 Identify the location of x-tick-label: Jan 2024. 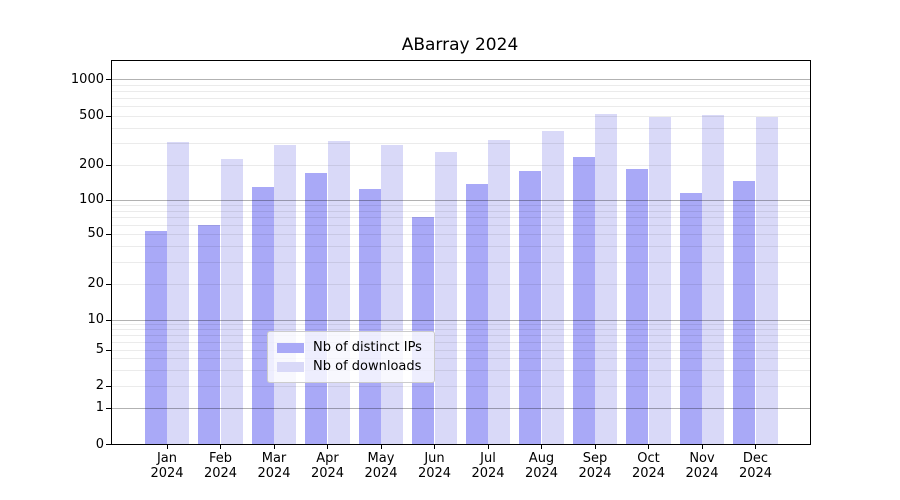
(167, 466).